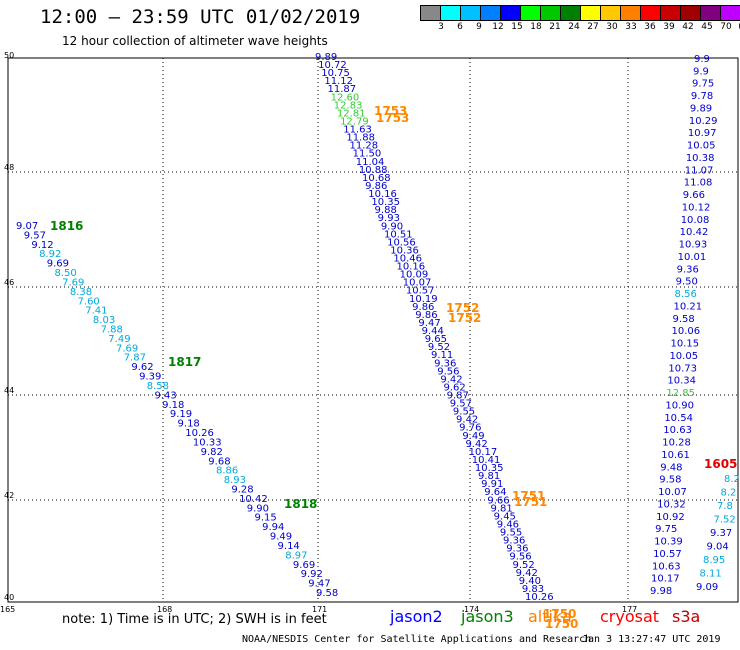 This screenshot has height=650, width=740. Describe the element at coordinates (694, 195) in the screenshot. I see `swh-value: 9.66` at that location.